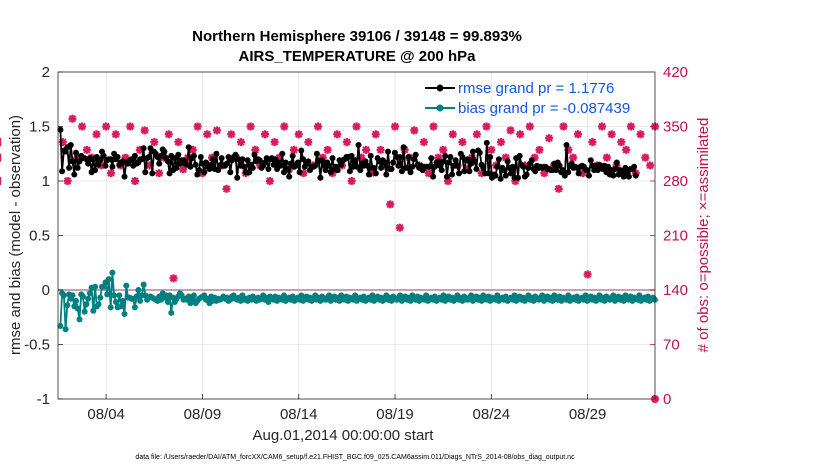 The image size is (830, 470). I want to click on x-axis-label: Aug.01,2014 00:00:00 start, so click(344, 435).